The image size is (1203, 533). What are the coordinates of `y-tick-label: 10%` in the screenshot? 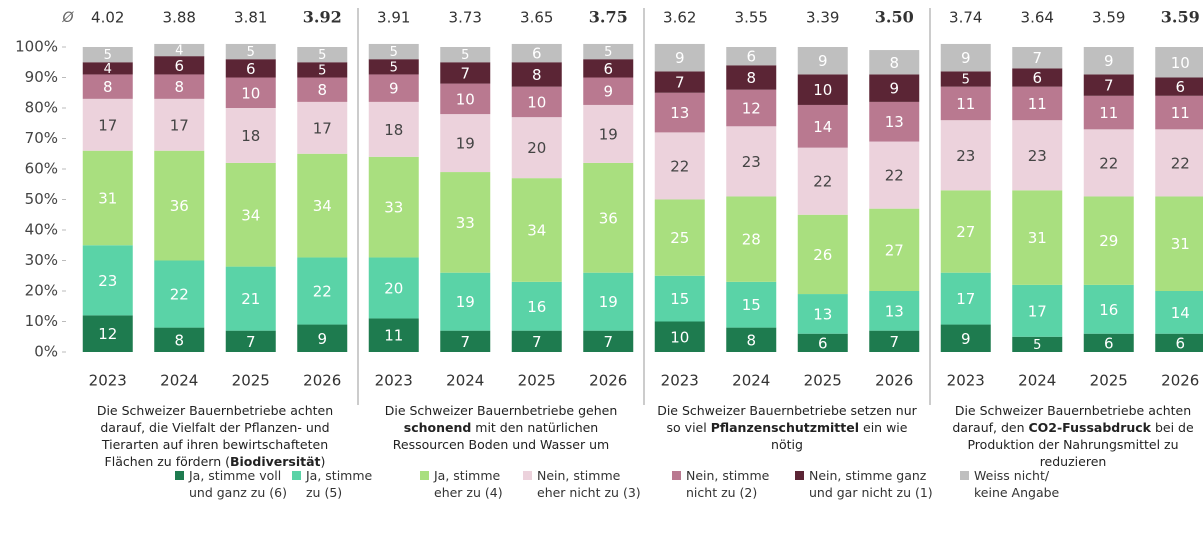 It's located at (41, 321).